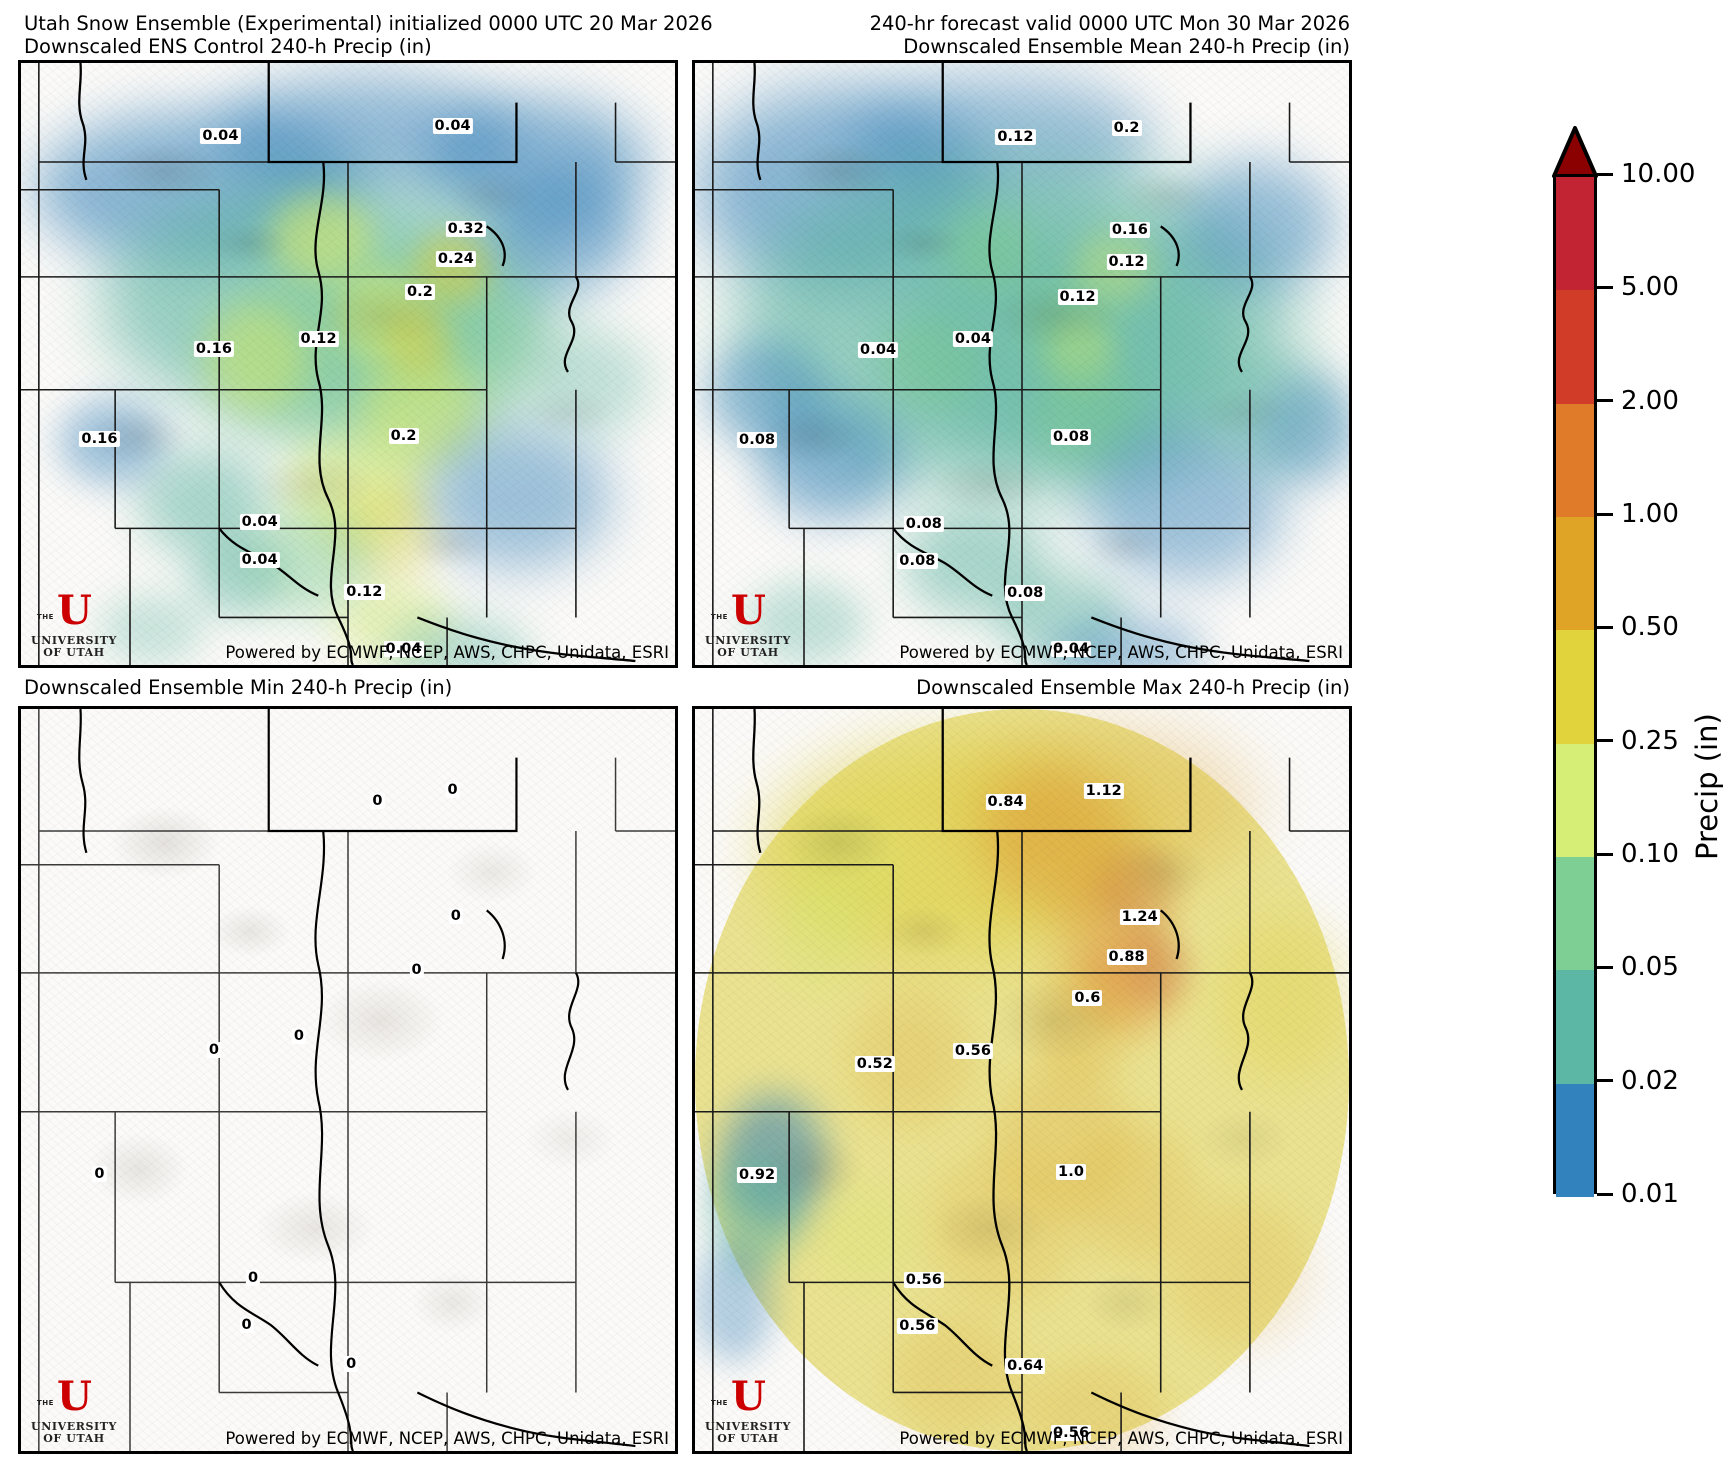  What do you see at coordinates (1650, 740) in the screenshot?
I see `colorbar-tick-label: 0.25` at bounding box center [1650, 740].